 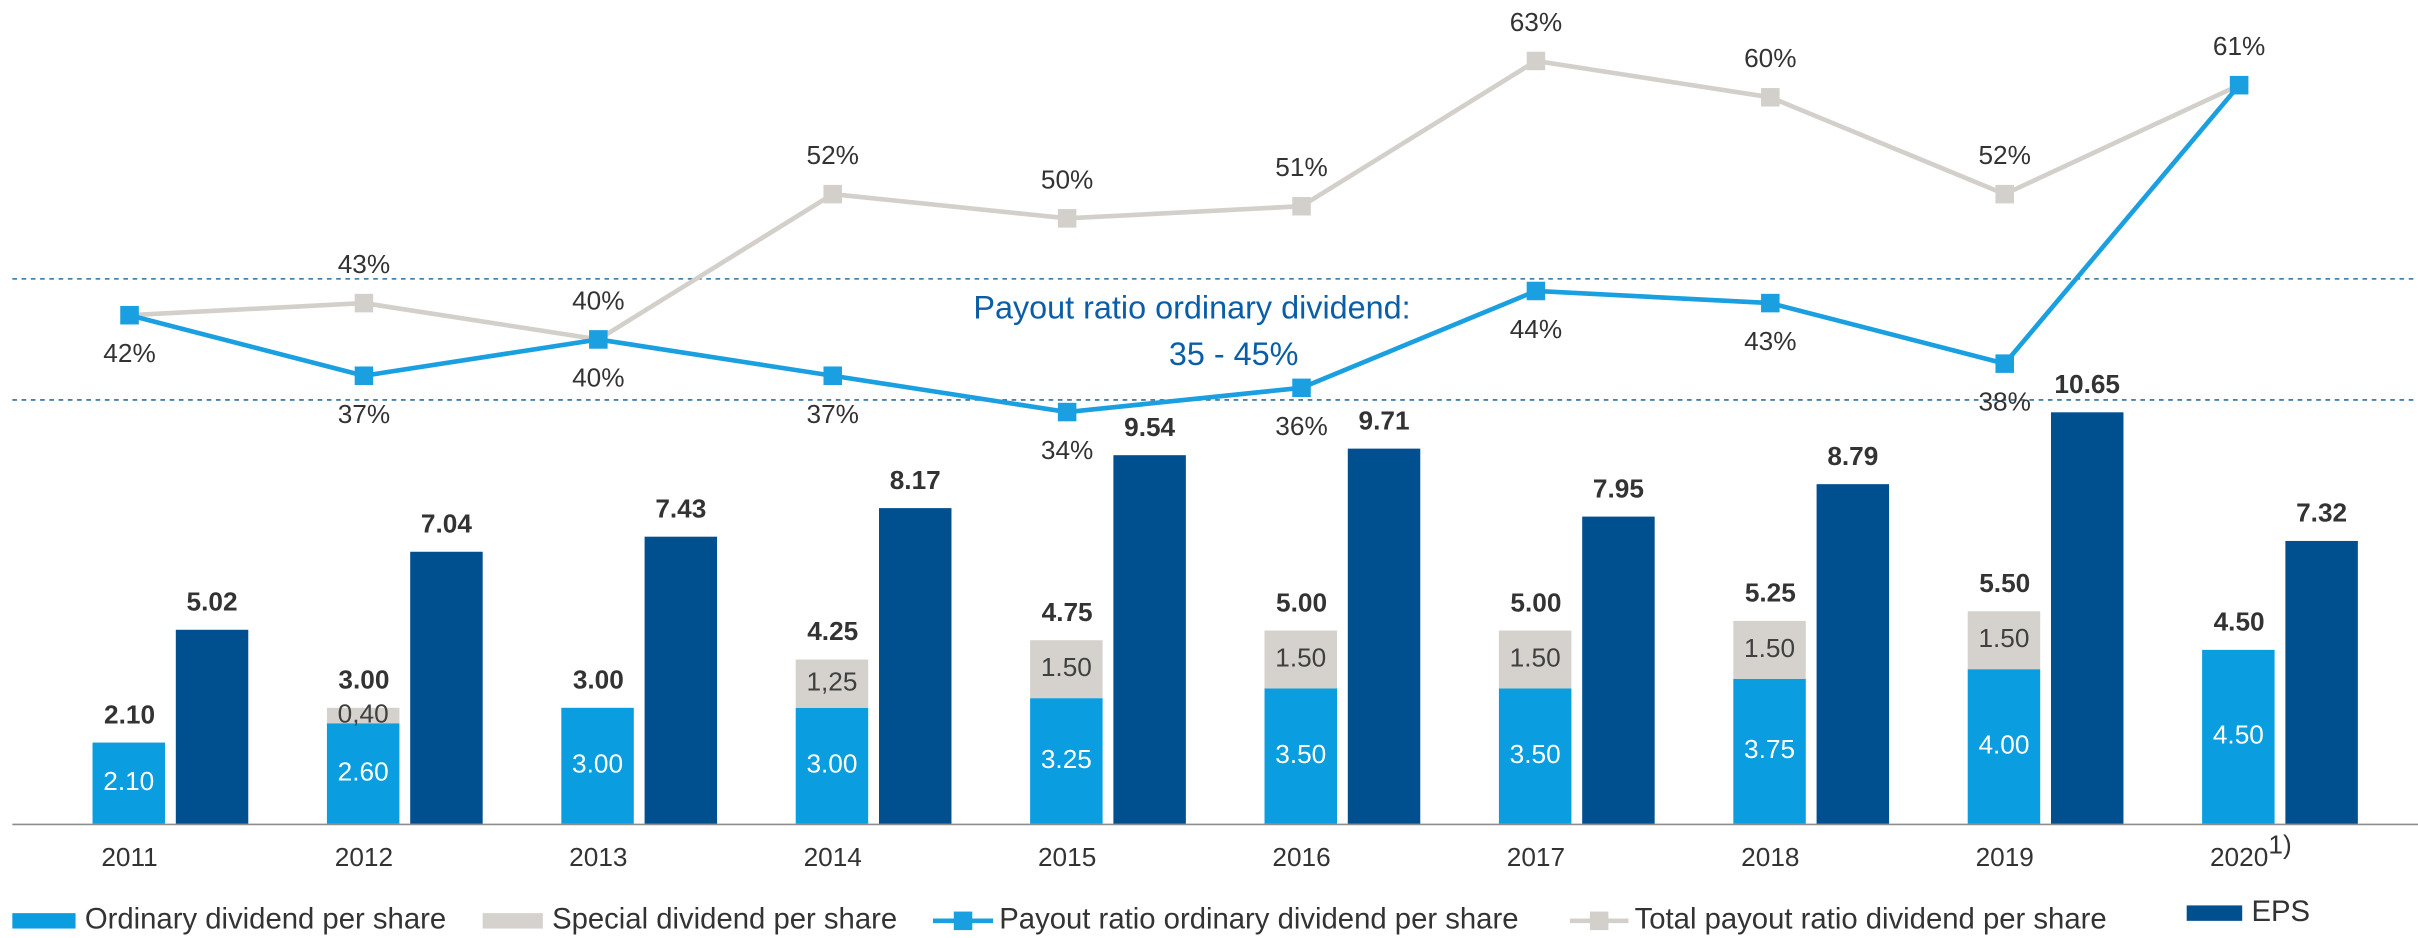 What do you see at coordinates (129, 714) in the screenshot?
I see `total-label: 2.10` at bounding box center [129, 714].